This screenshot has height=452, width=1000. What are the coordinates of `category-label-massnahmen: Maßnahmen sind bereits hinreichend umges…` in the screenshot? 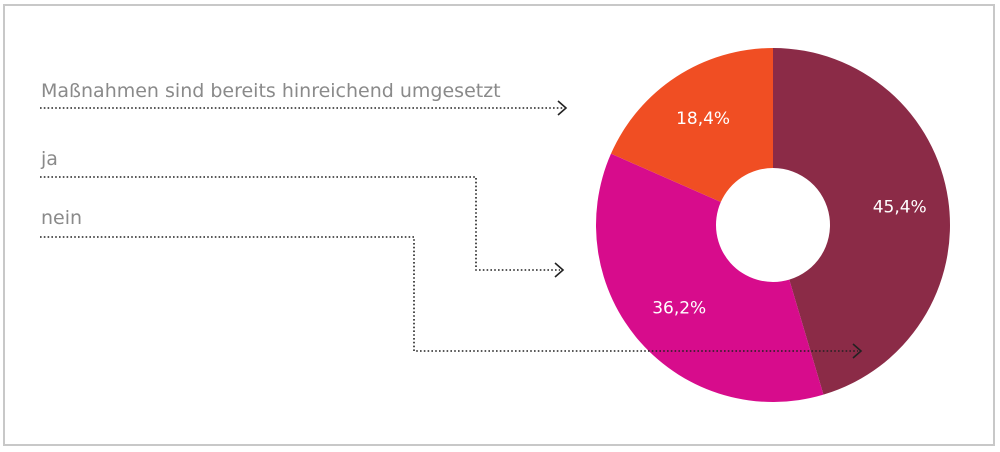 It's located at (271, 91).